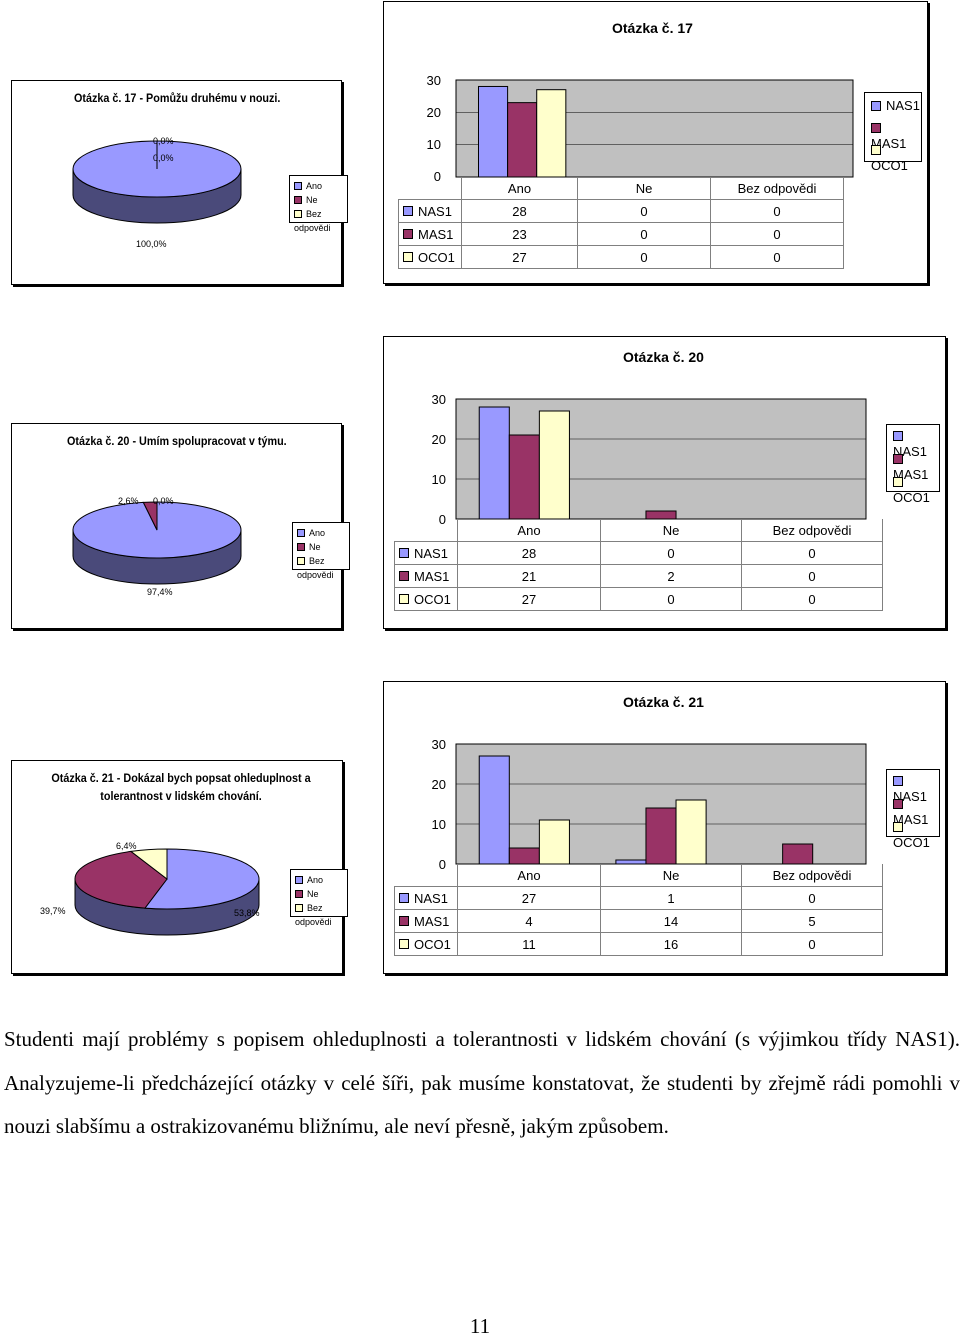 The image size is (960, 1339). I want to click on pie-legend-q20: Ano Ne Bez odpovědi, so click(321, 551).